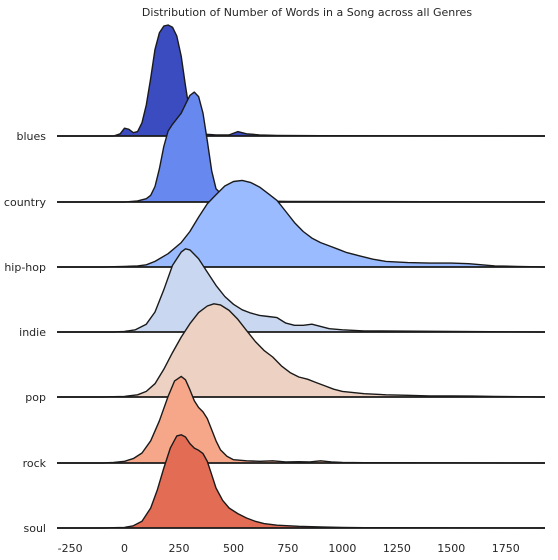  I want to click on x-tick-label: 1750, so click(506, 548).